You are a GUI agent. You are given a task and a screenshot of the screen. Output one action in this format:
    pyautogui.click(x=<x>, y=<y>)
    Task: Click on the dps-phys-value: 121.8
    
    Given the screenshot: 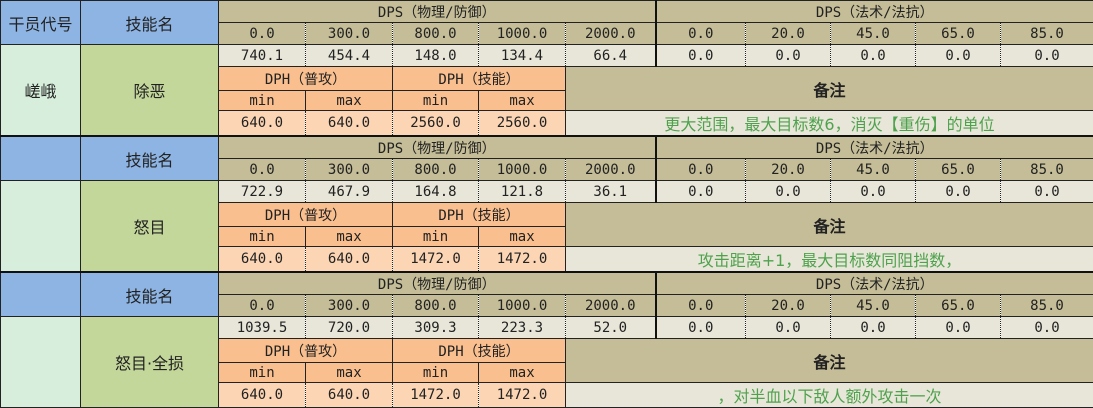 What is the action you would take?
    pyautogui.click(x=522, y=192)
    